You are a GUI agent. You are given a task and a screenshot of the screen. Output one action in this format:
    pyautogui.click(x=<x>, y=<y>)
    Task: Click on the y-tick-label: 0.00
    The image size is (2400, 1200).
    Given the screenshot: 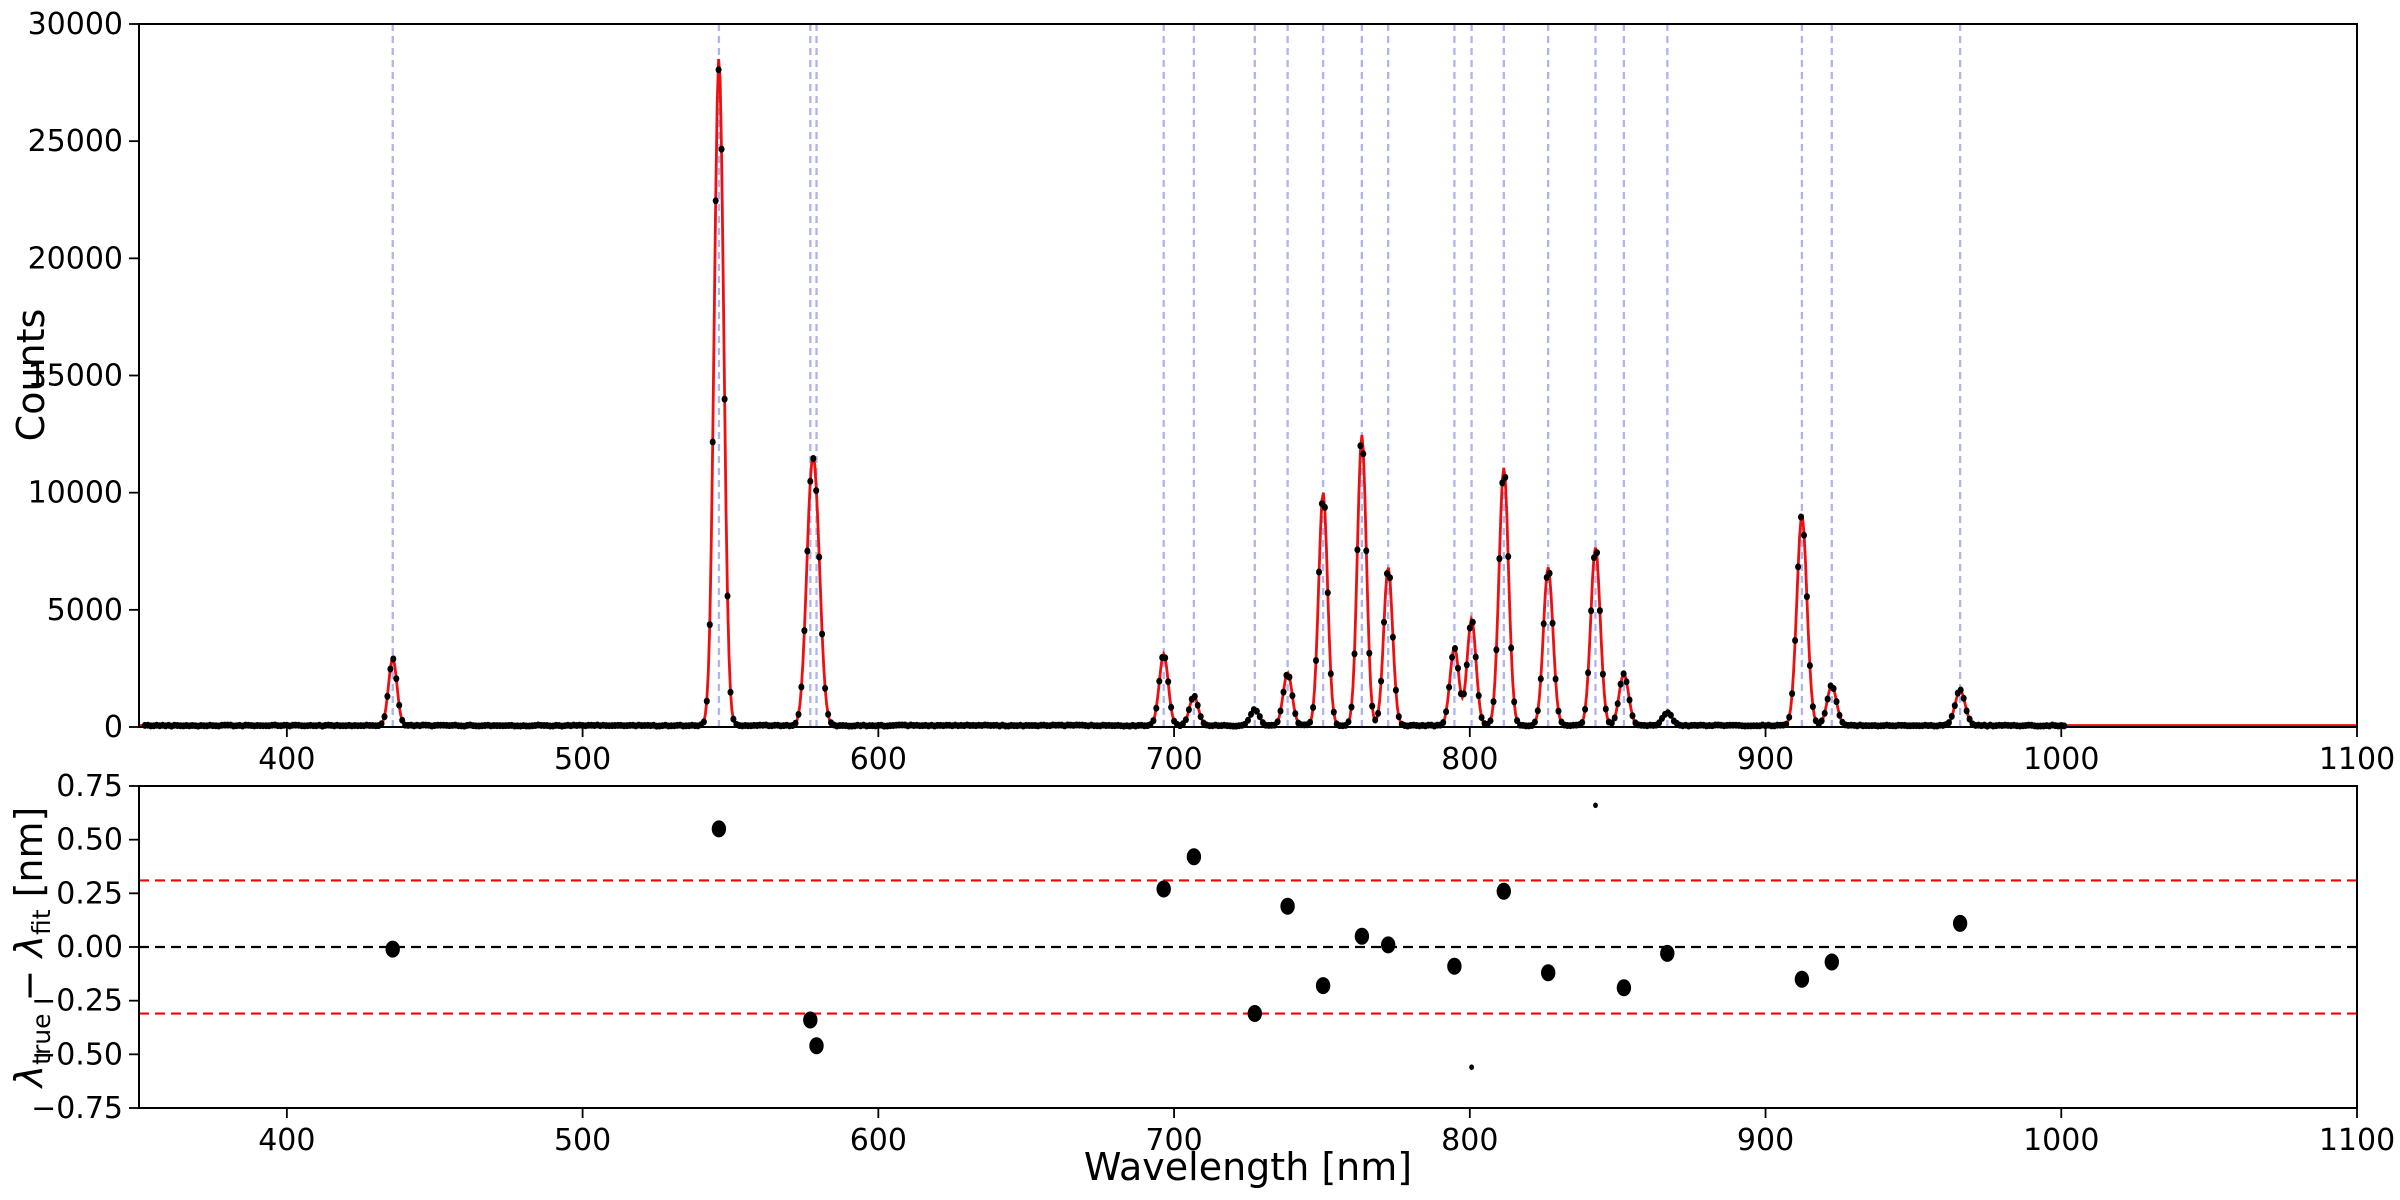 What is the action you would take?
    pyautogui.click(x=89, y=947)
    